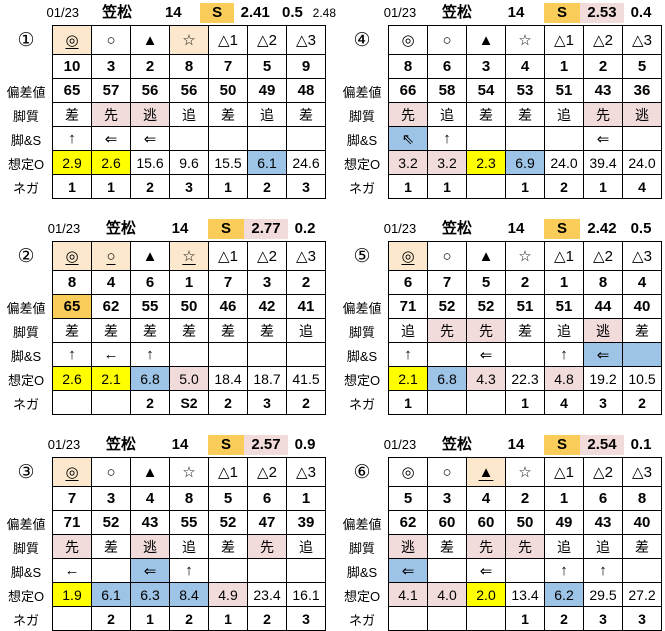  What do you see at coordinates (26, 112) in the screenshot?
I see `row-labels: ① 偏差値 脚質 脚&S 想定O ネガ` at bounding box center [26, 112].